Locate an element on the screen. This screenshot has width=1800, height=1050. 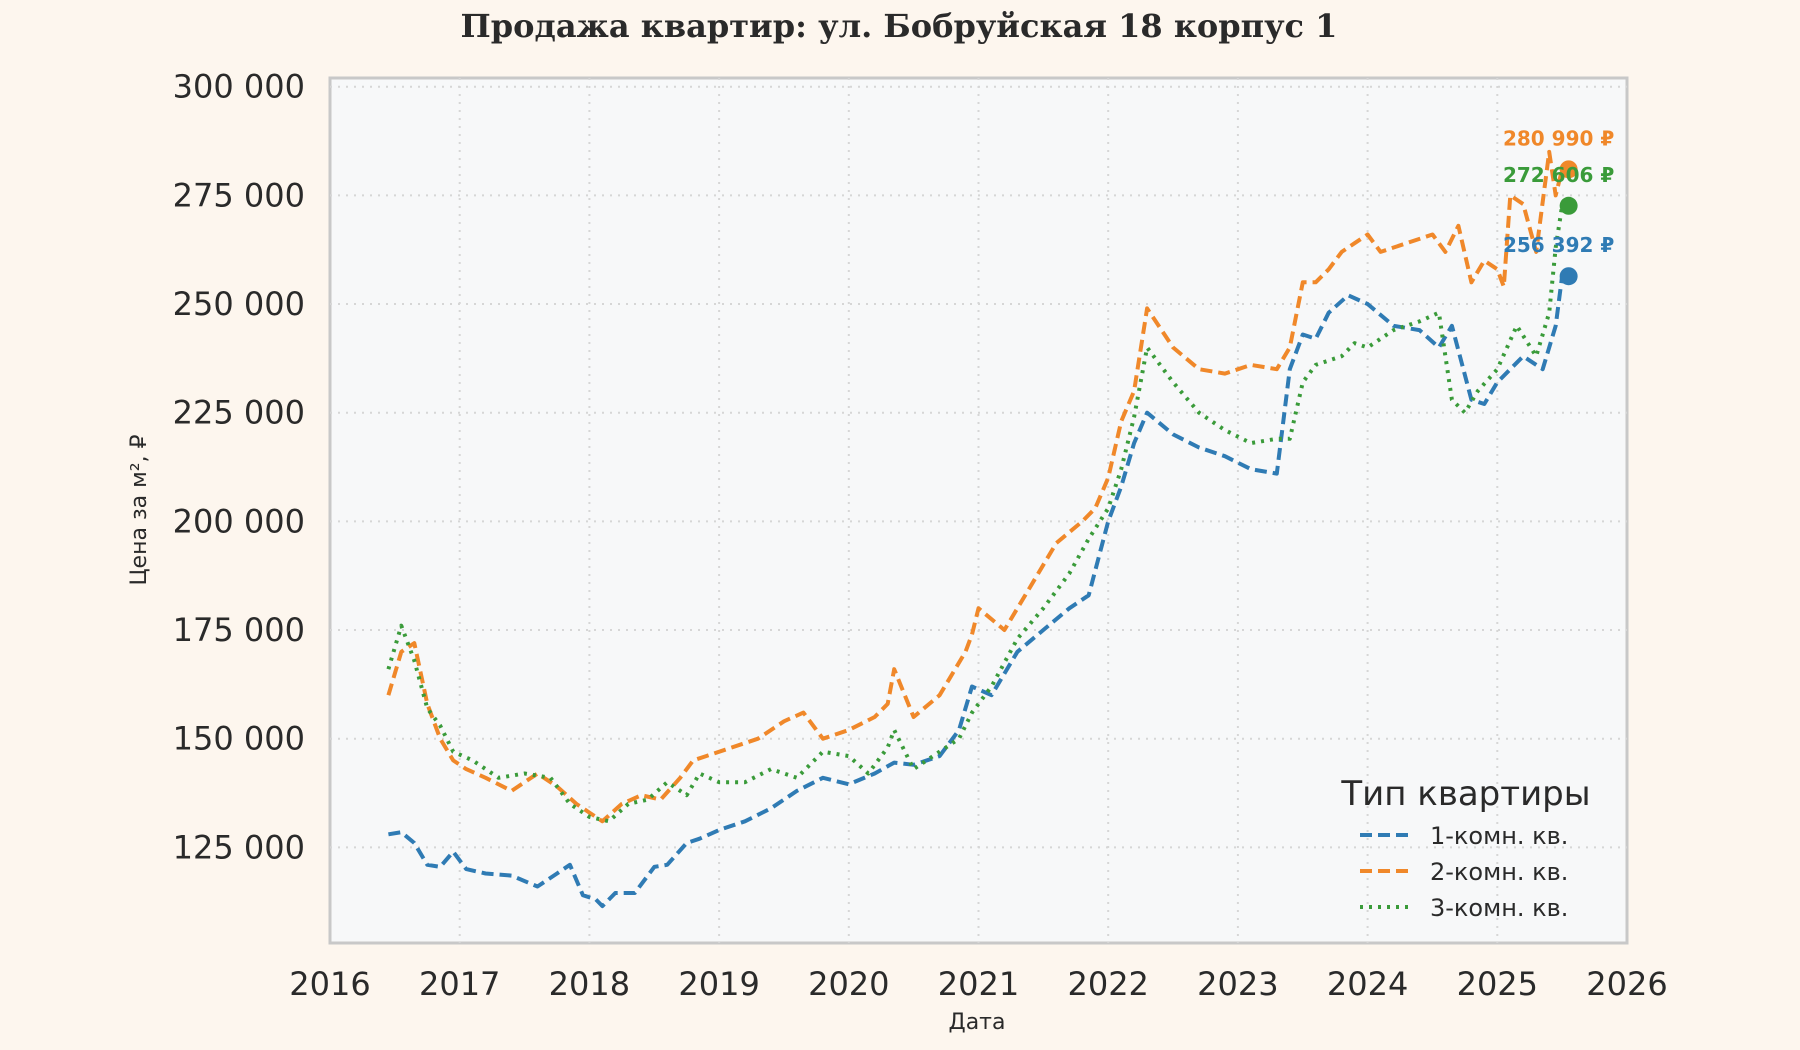
x-tick-label: 2024 is located at coordinates (1367, 984).